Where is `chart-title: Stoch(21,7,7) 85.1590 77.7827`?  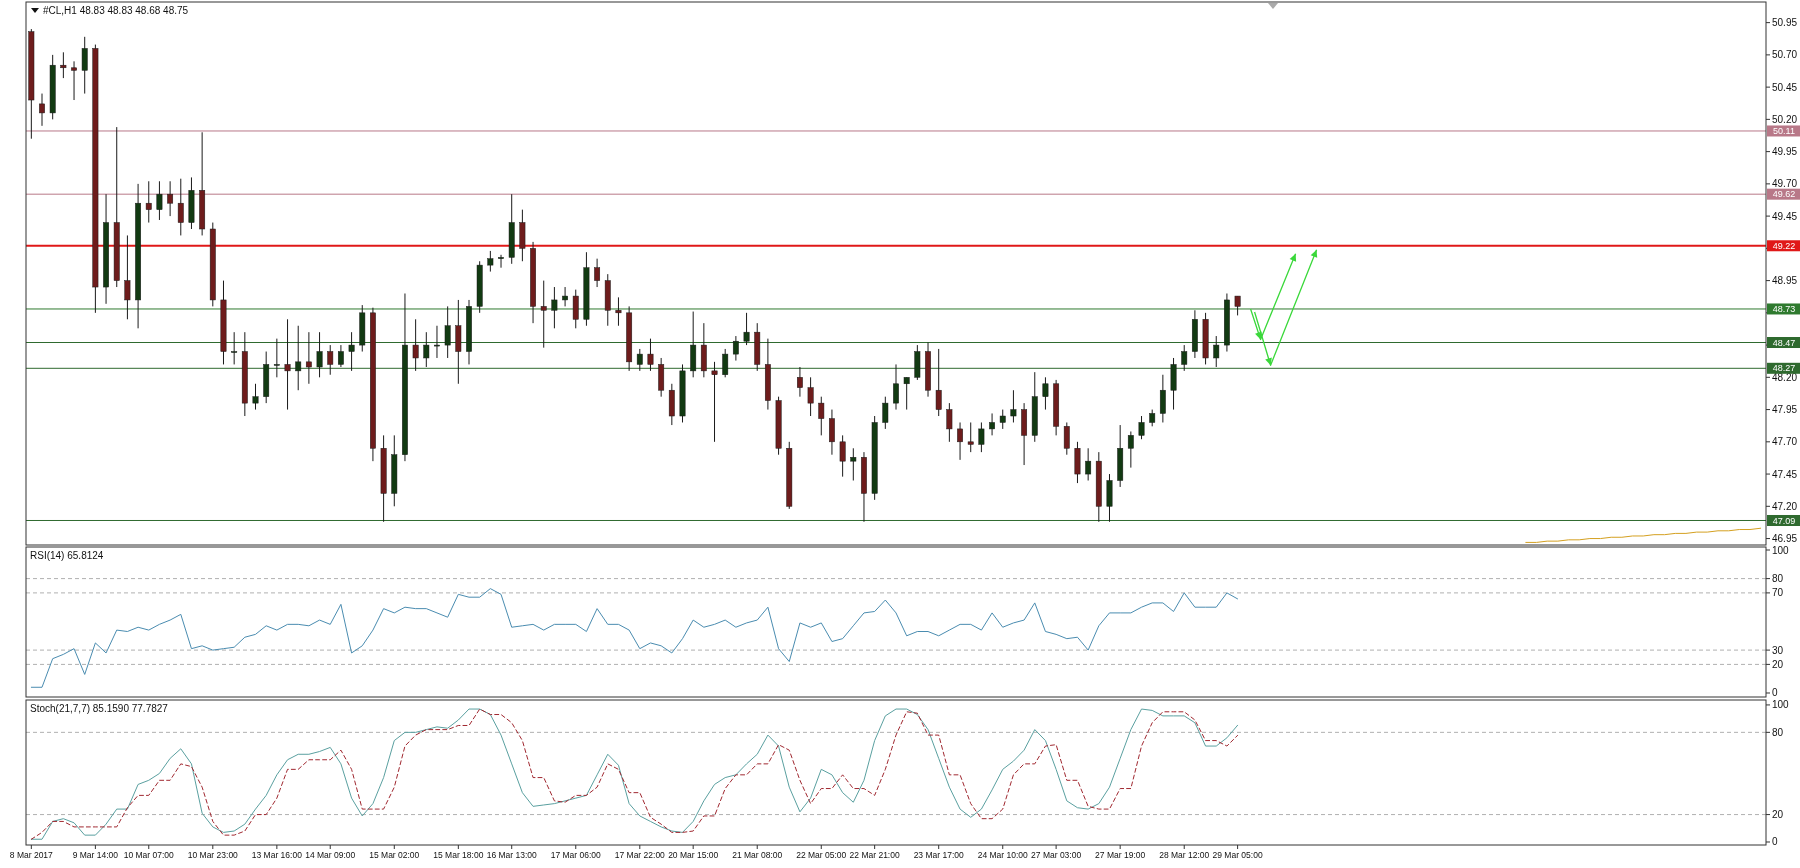
chart-title: Stoch(21,7,7) 85.1590 77.7827 is located at coordinates (99, 708).